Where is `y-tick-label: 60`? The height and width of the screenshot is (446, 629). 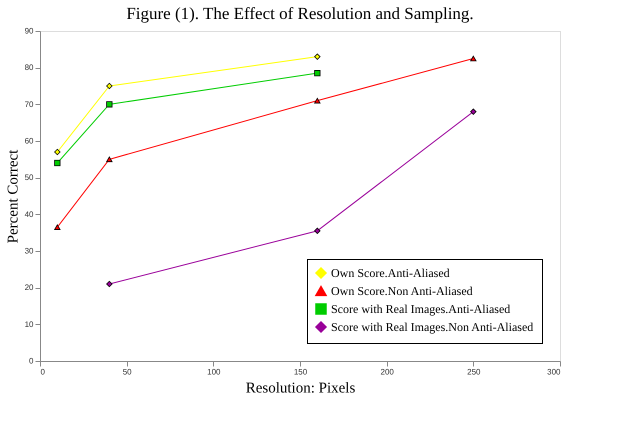
y-tick-label: 60 is located at coordinates (29, 141).